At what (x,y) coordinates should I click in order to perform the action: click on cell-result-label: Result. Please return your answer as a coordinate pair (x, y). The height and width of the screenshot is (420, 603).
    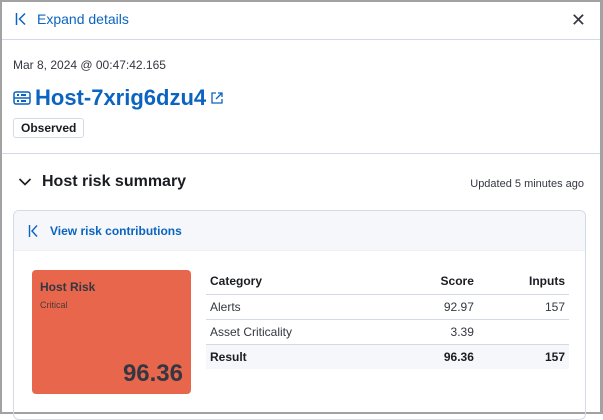
    Looking at the image, I should click on (299, 356).